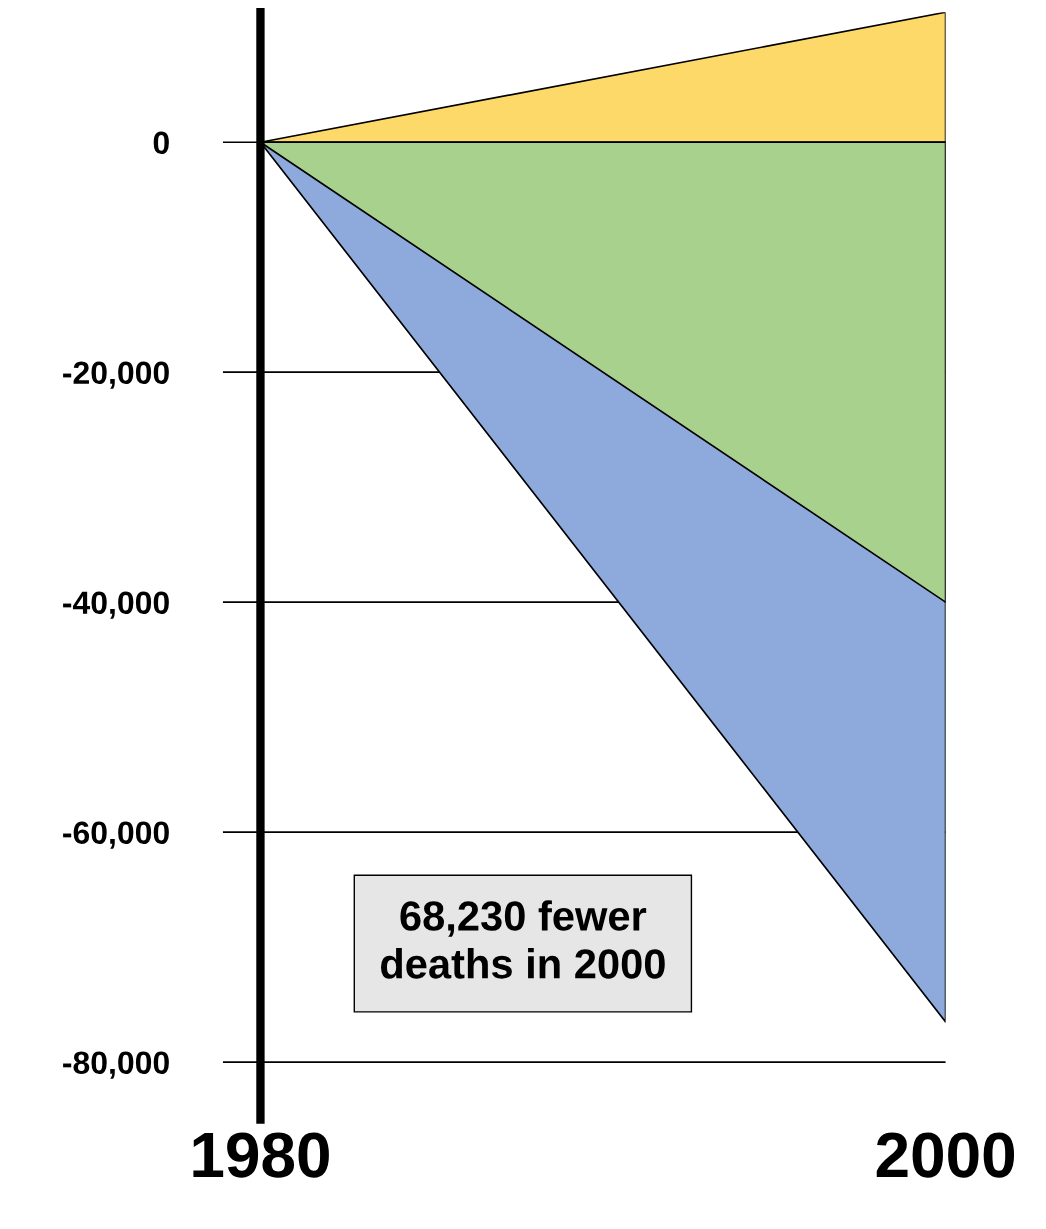  I want to click on x-tick-label: 2000, so click(945, 1155).